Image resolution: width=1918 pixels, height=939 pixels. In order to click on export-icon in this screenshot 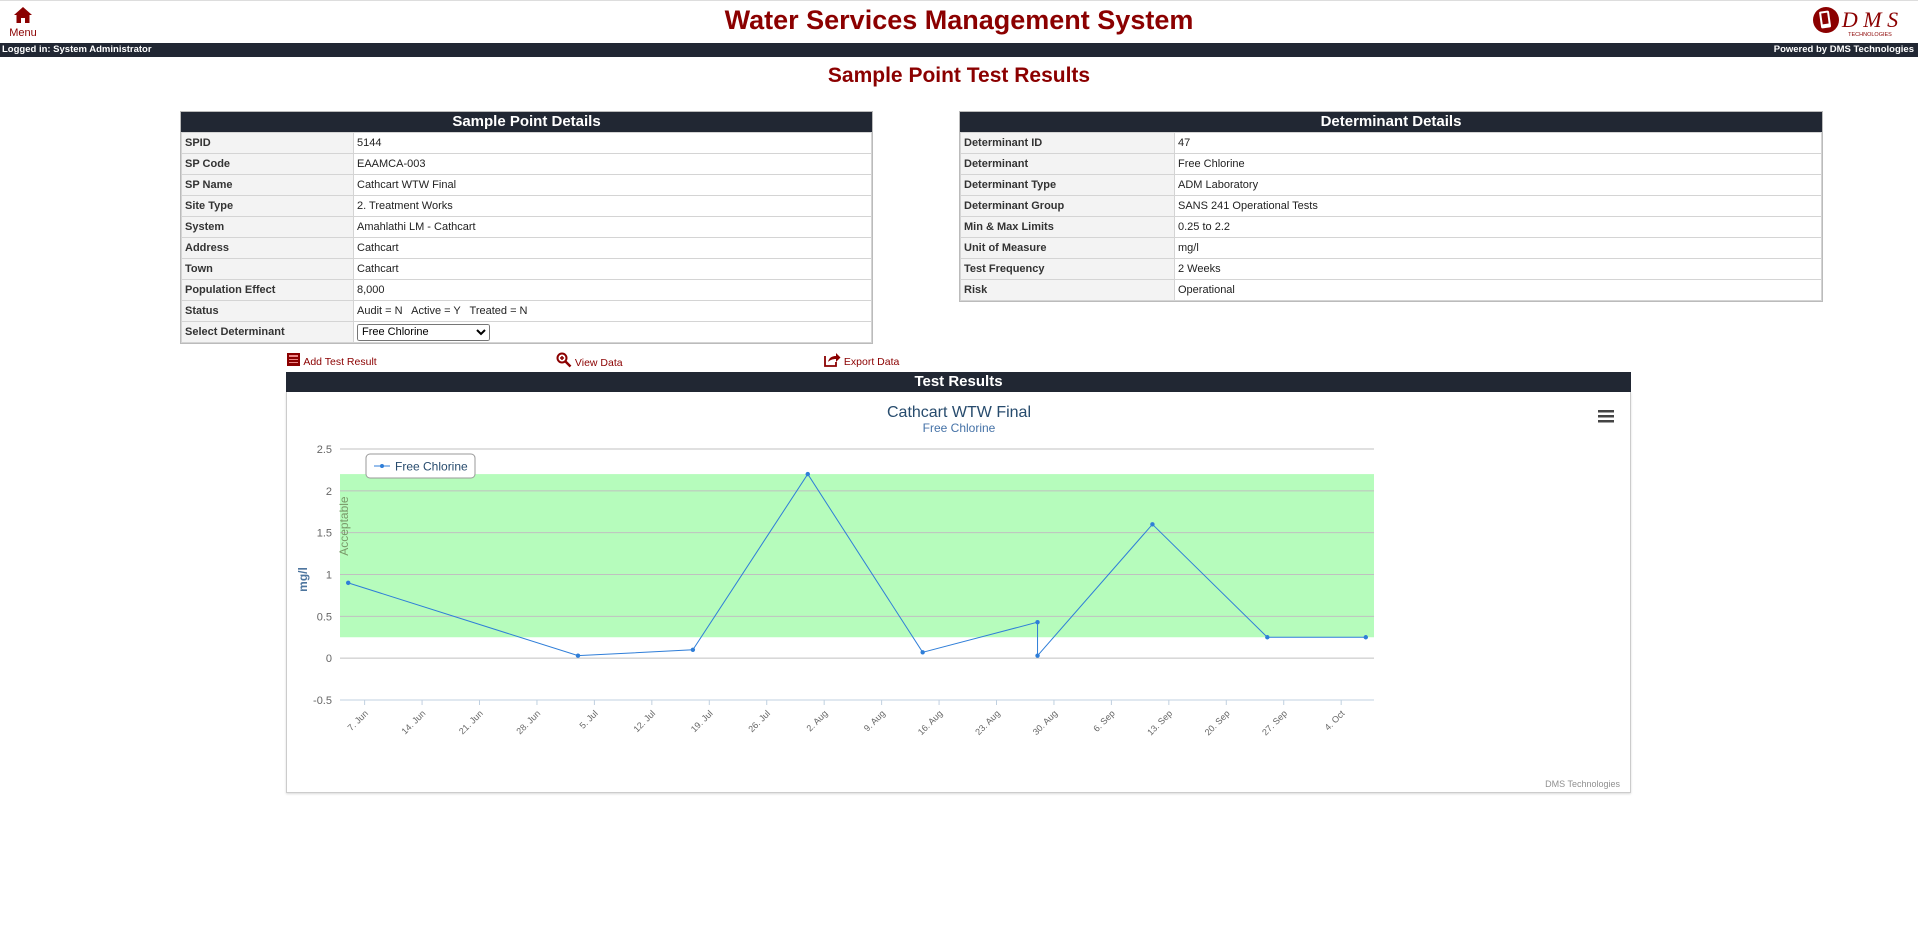, I will do `click(832, 360)`.